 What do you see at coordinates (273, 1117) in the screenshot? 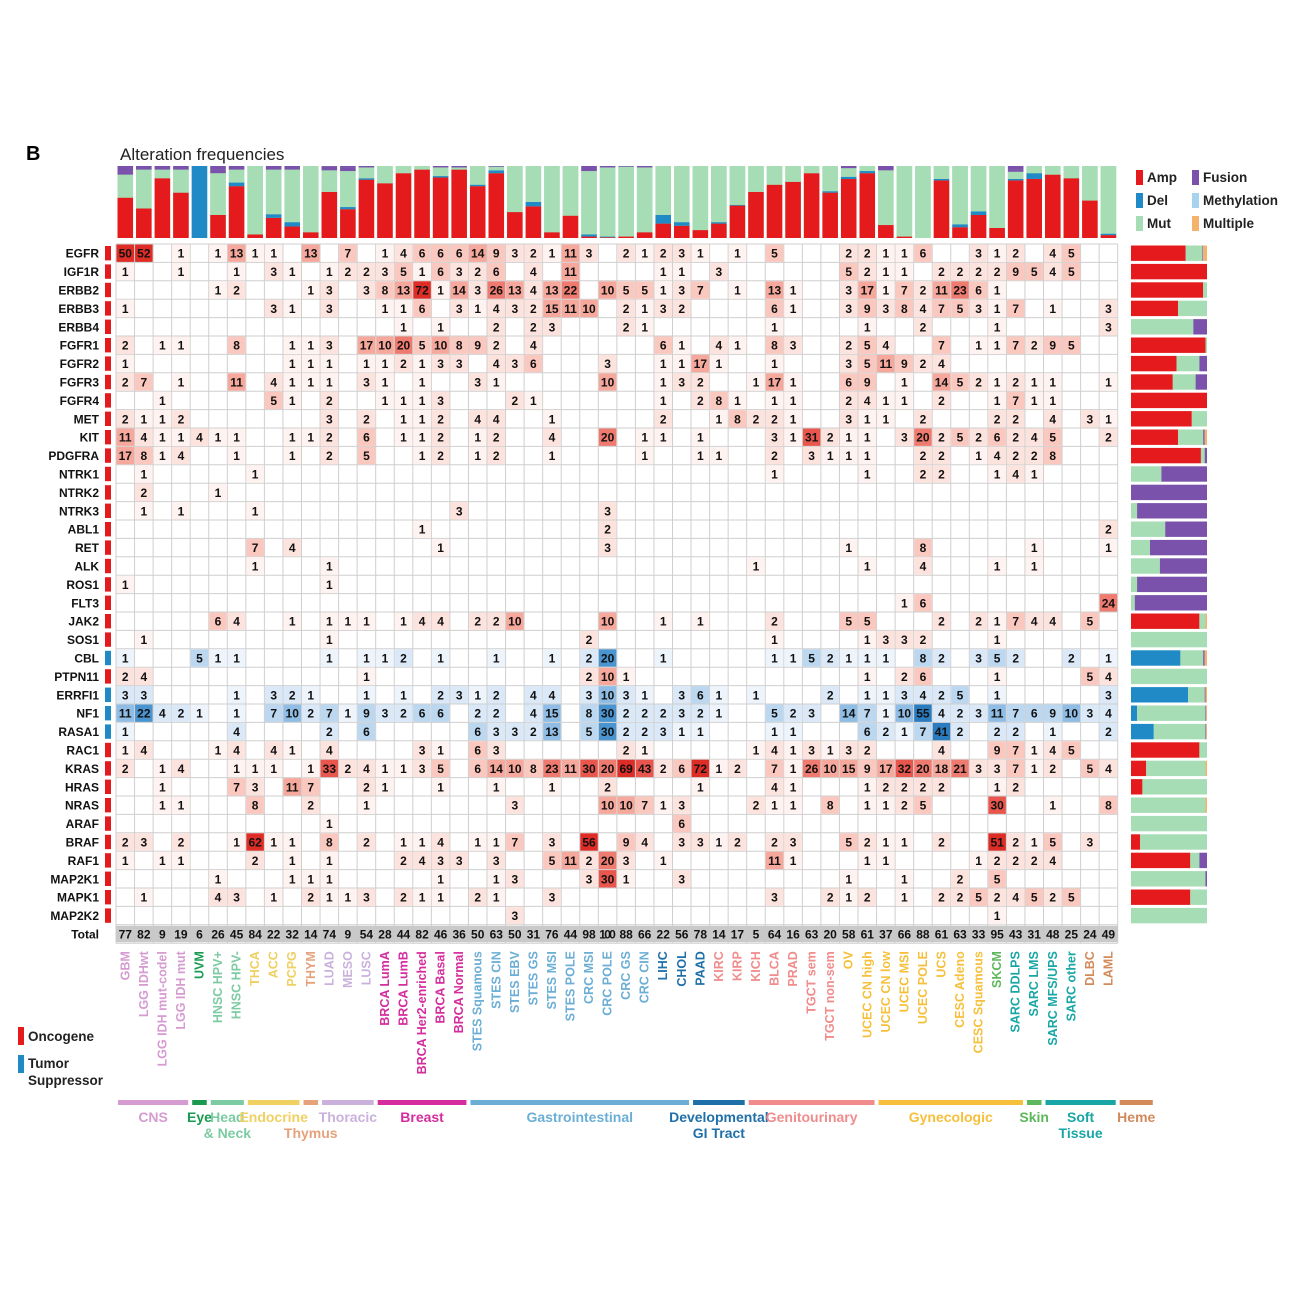
I see `group-label: Endocrine` at bounding box center [273, 1117].